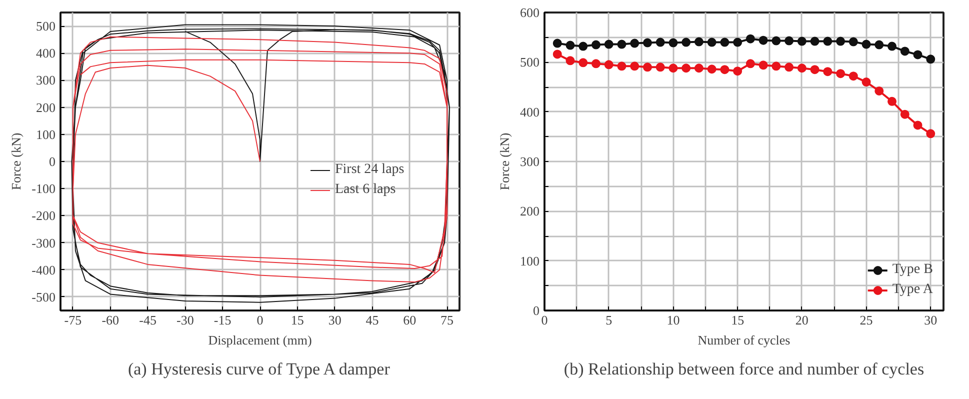  Describe the element at coordinates (801, 320) in the screenshot. I see `x-tick-label: 20` at that location.